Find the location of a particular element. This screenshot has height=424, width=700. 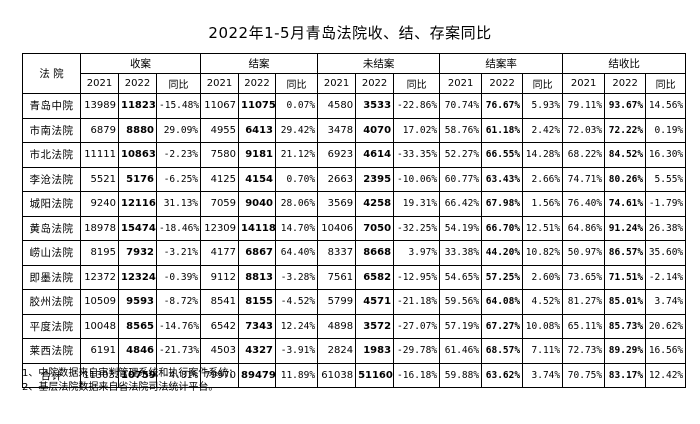

court-name-cell: 黄岛法院 is located at coordinates (51, 228).